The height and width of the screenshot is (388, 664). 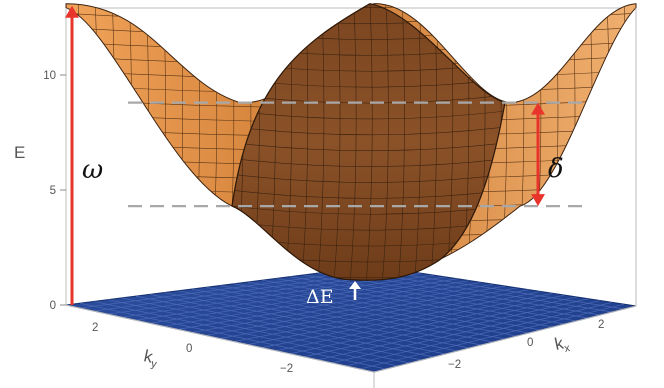 What do you see at coordinates (530, 343) in the screenshot?
I see `kx-tick-label: 0` at bounding box center [530, 343].